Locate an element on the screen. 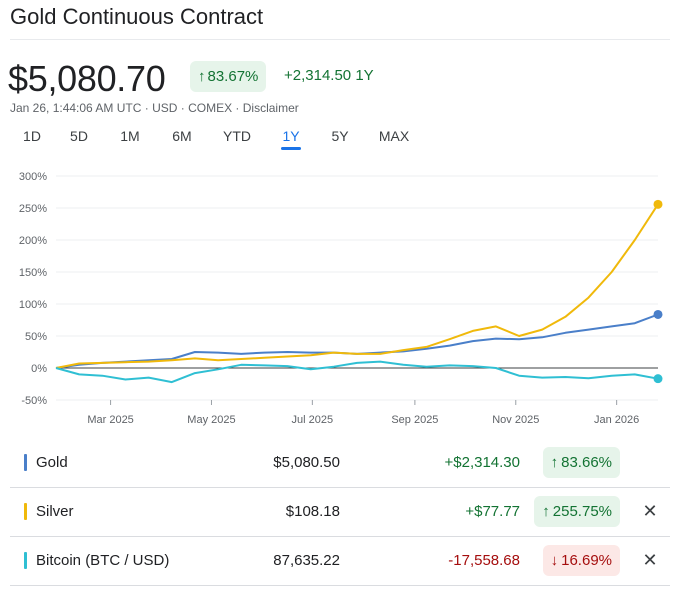  asset-price: $5,080.50 is located at coordinates (306, 462).